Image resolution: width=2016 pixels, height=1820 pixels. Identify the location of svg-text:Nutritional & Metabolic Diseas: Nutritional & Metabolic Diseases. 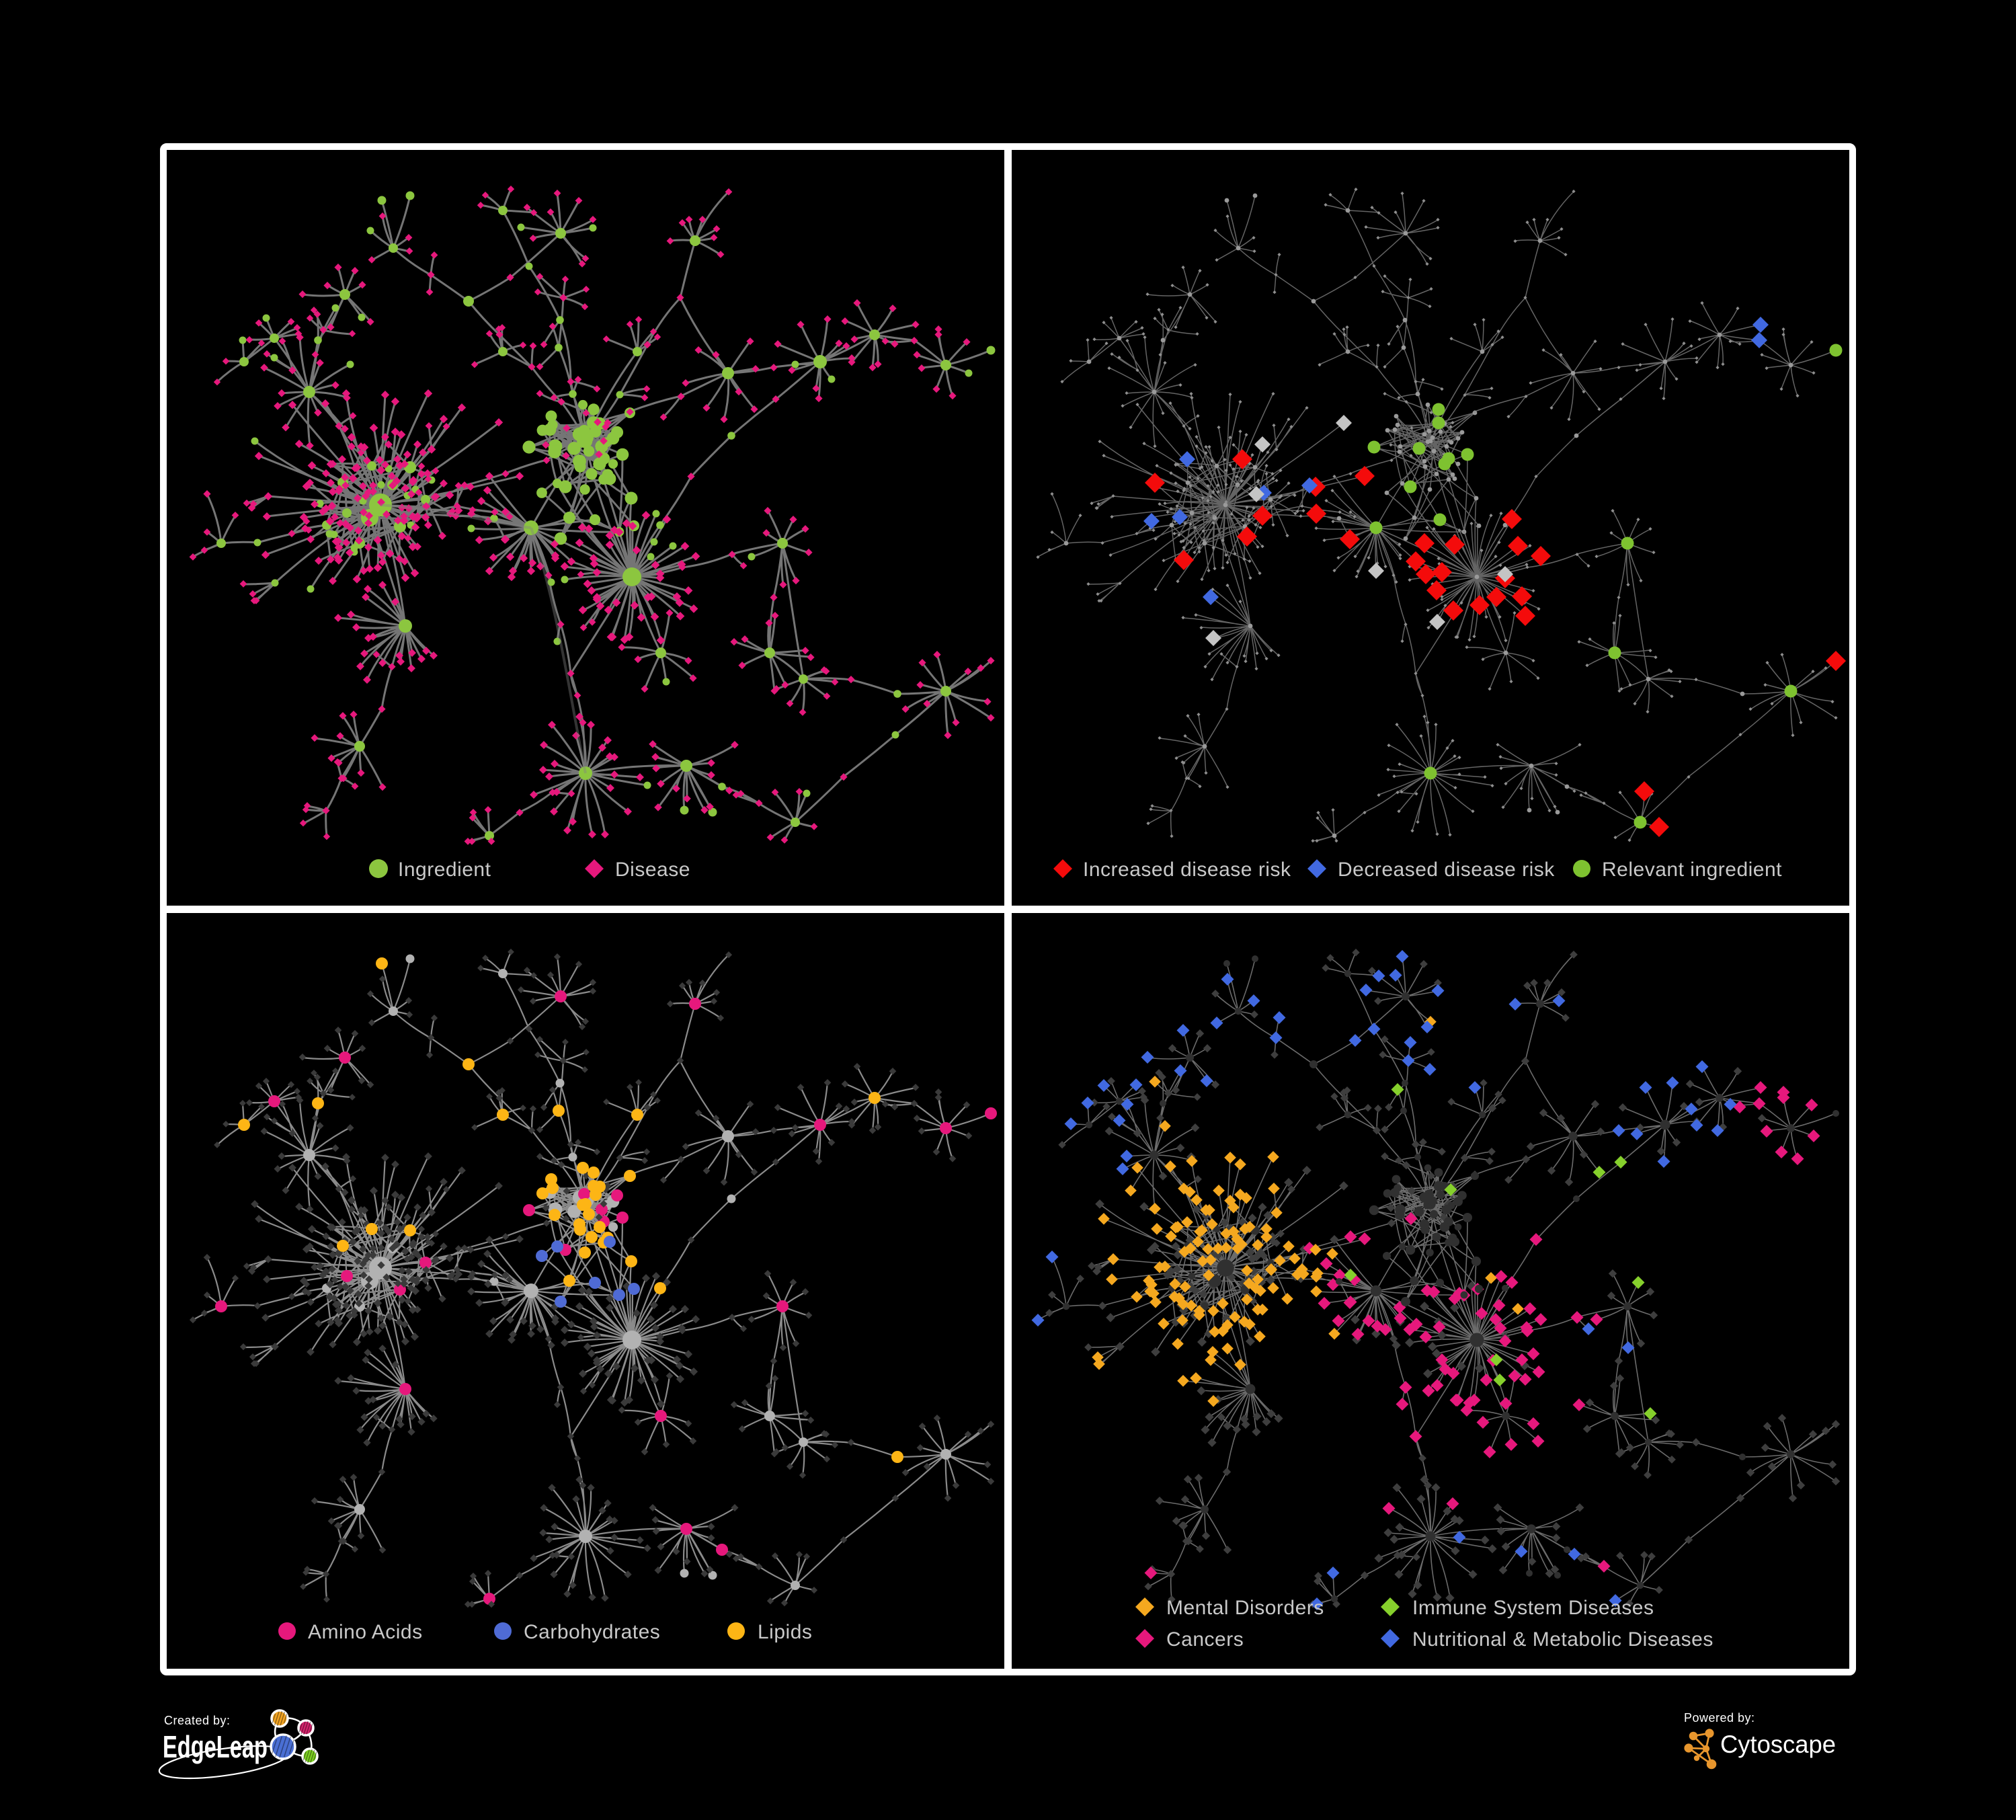
(1562, 1639).